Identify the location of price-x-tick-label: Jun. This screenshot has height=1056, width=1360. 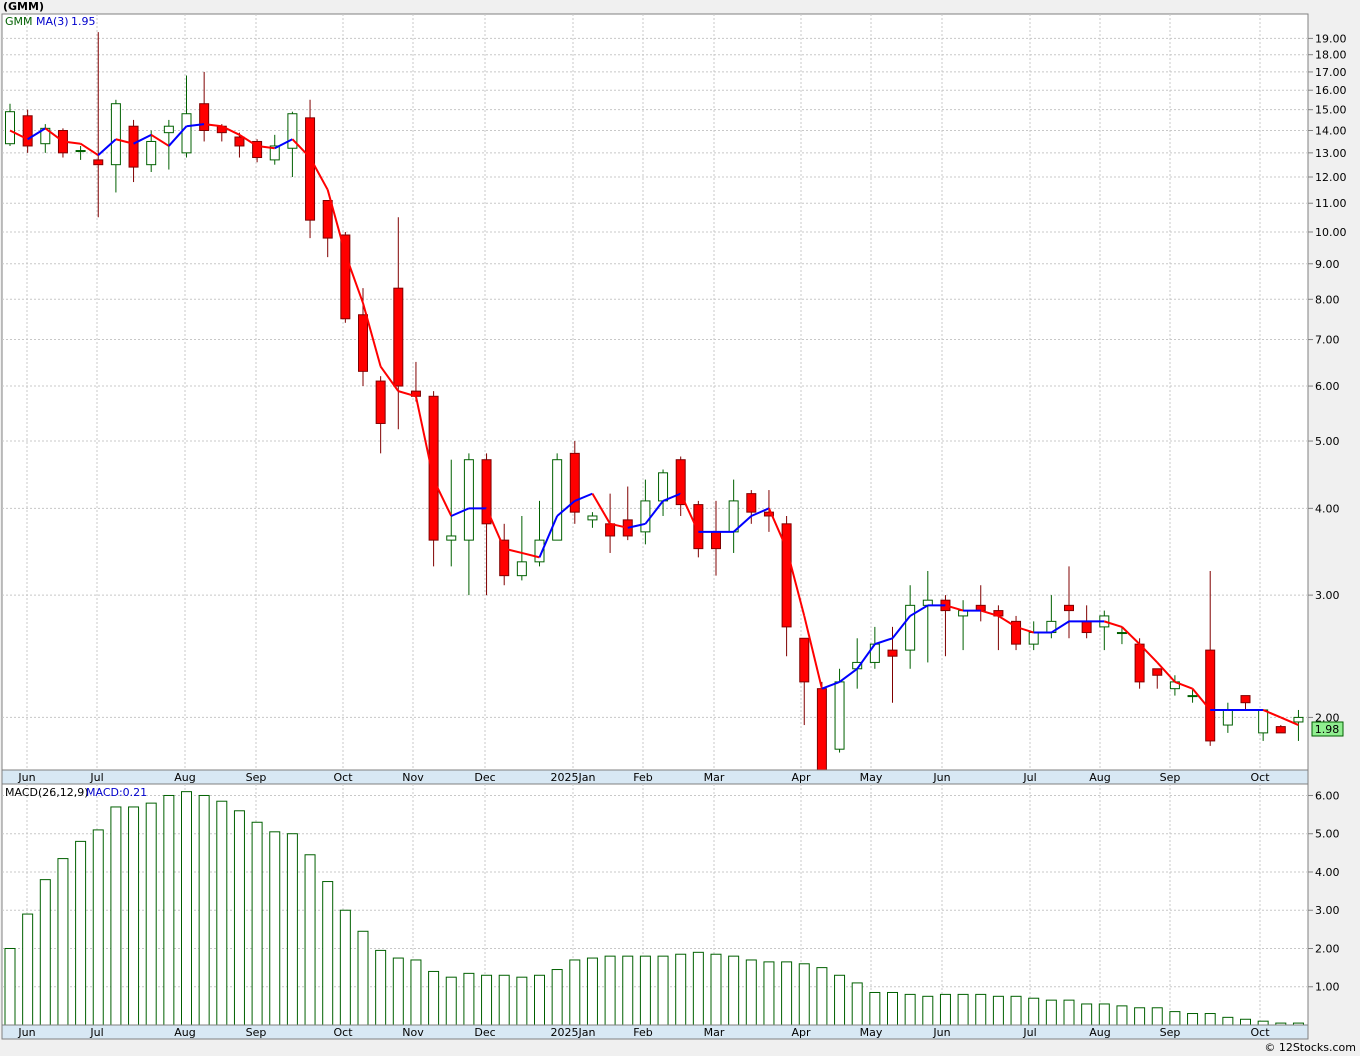
(26, 777).